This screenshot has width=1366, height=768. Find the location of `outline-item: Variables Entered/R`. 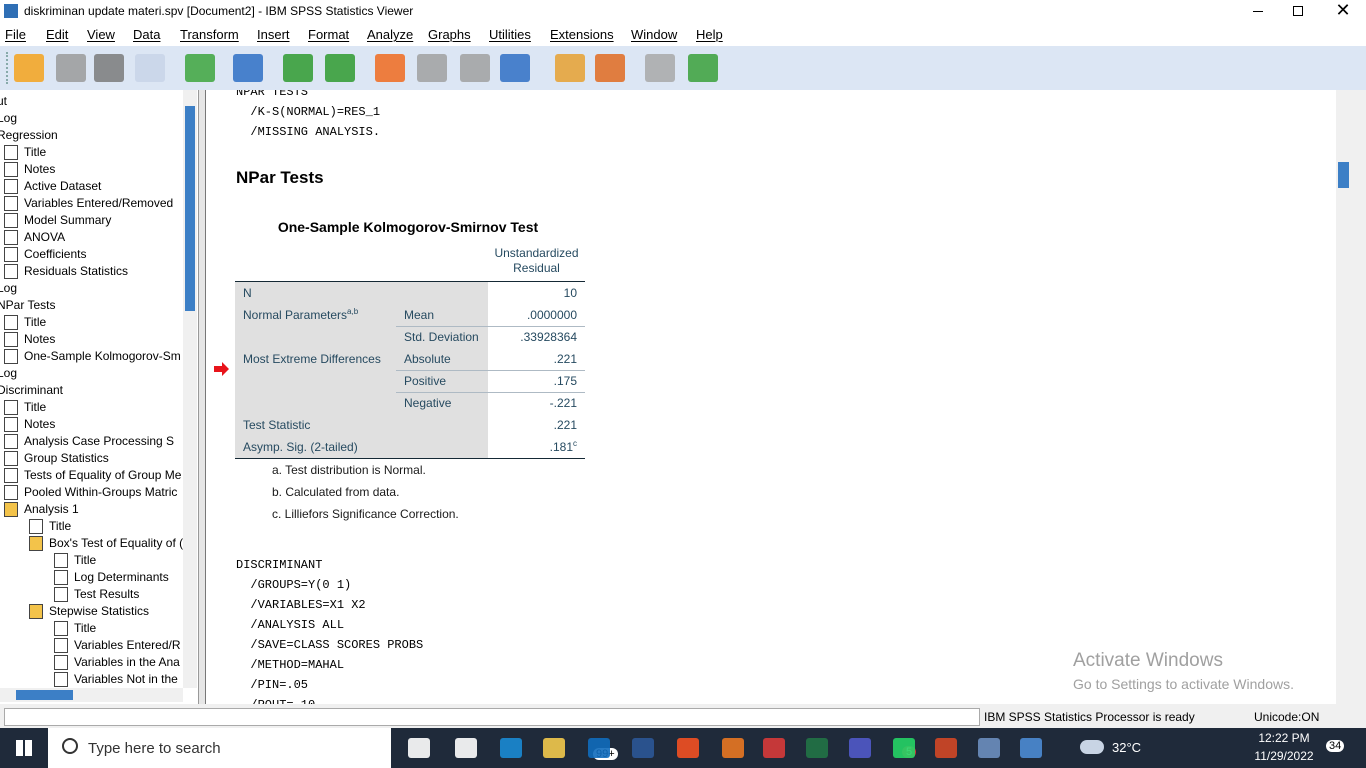

outline-item: Variables Entered/R is located at coordinates (127, 645).